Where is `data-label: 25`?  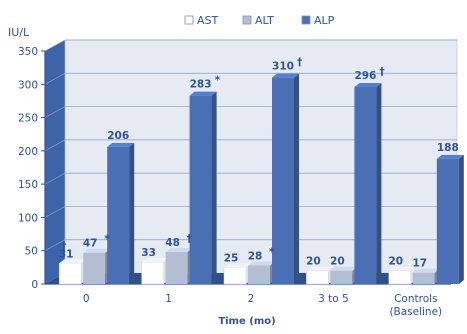 data-label: 25 is located at coordinates (231, 258).